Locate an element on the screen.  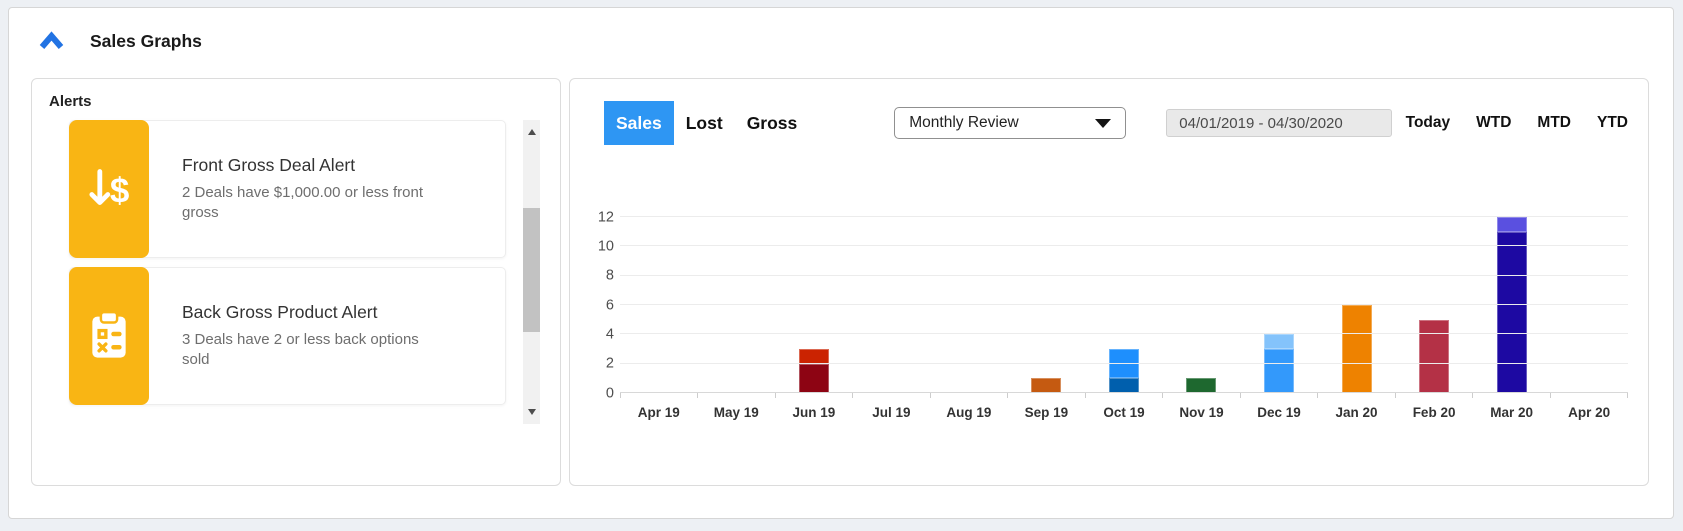
clipboard-list-icon is located at coordinates (109, 336).